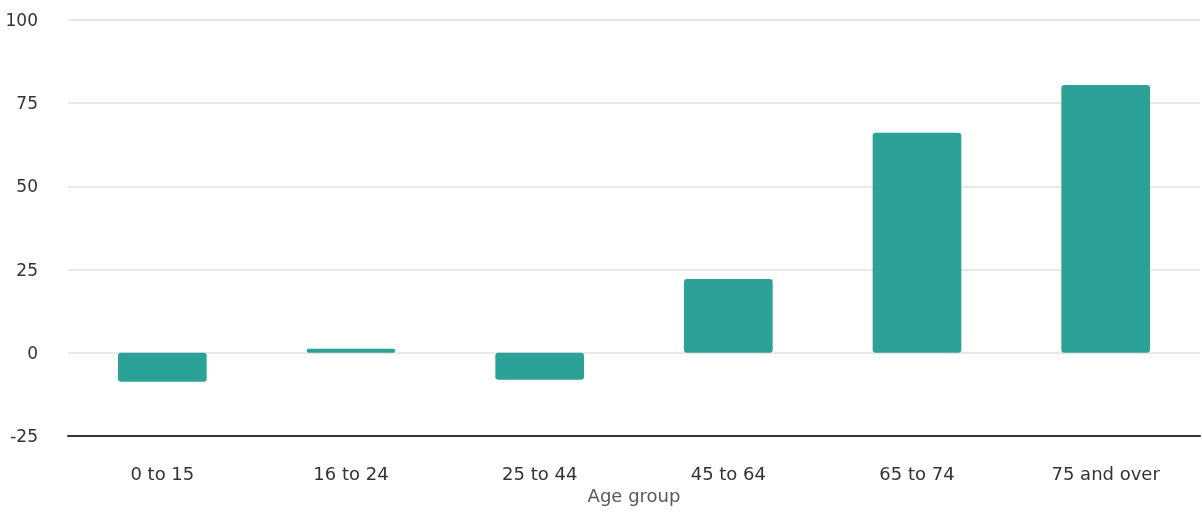 This screenshot has width=1202, height=522. I want to click on y-tick-label: 50, so click(27, 186).